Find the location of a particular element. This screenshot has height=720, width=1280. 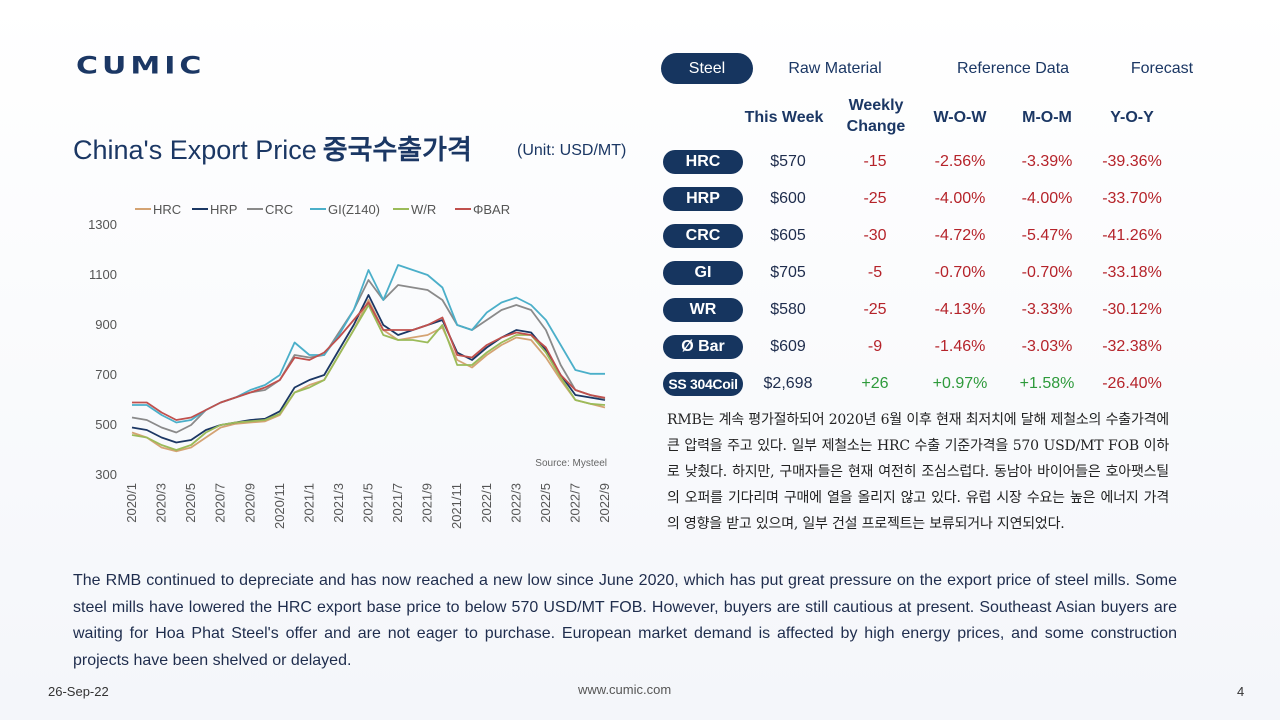

legend-label: CRC is located at coordinates (279, 209).